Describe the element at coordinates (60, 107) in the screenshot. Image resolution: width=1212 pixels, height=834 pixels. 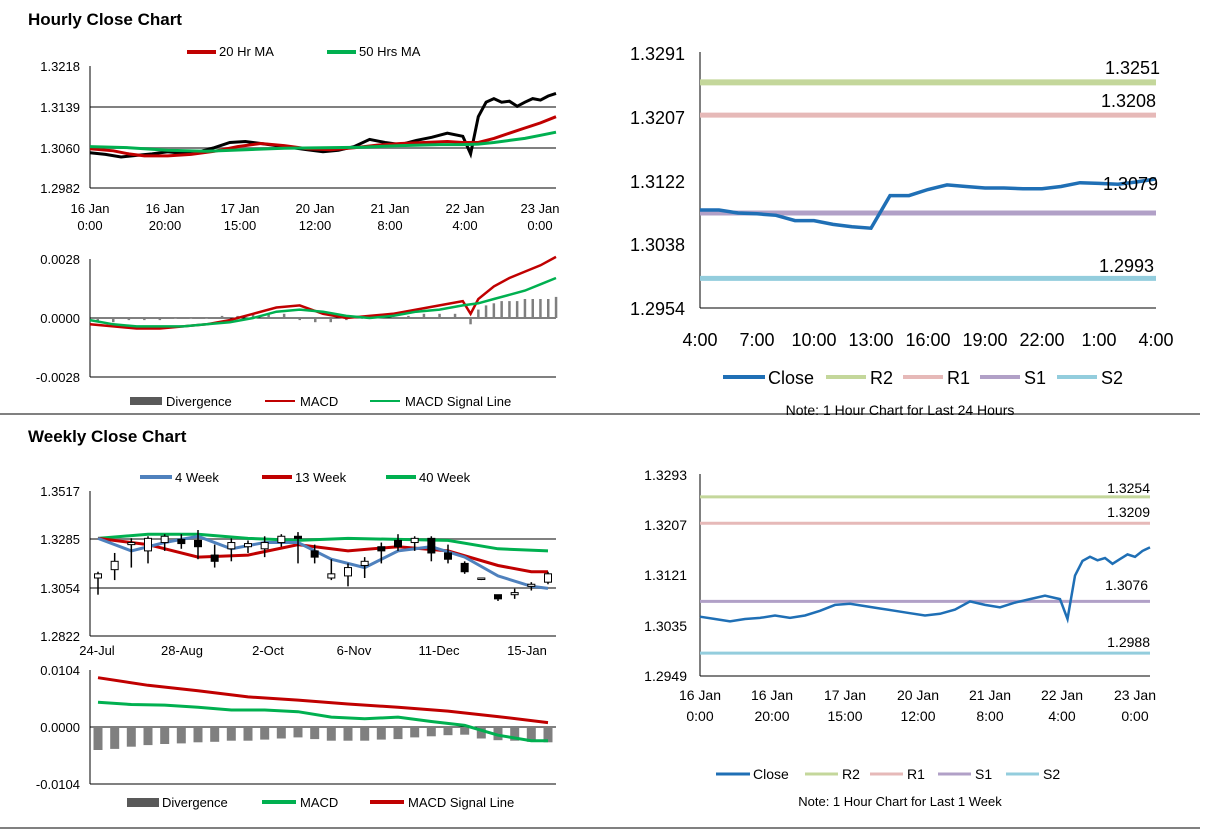
I see `y-tick-label: 1.3139` at that location.